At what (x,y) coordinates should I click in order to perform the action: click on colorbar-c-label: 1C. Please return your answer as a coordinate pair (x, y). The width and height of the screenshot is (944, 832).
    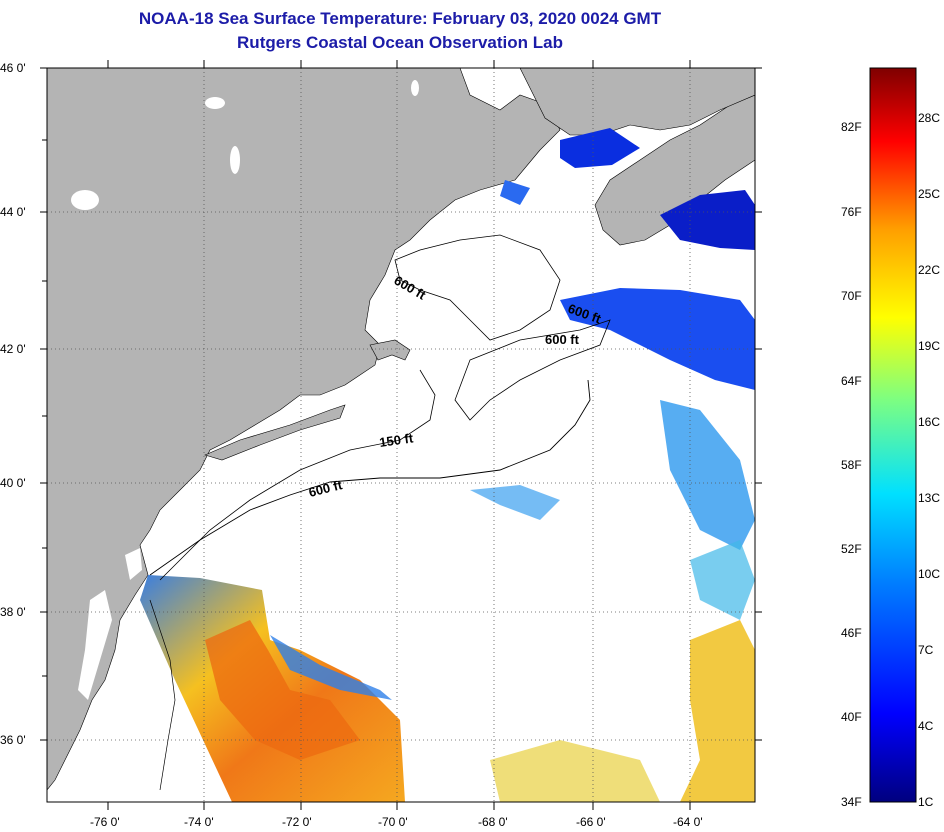
    Looking at the image, I should click on (926, 802).